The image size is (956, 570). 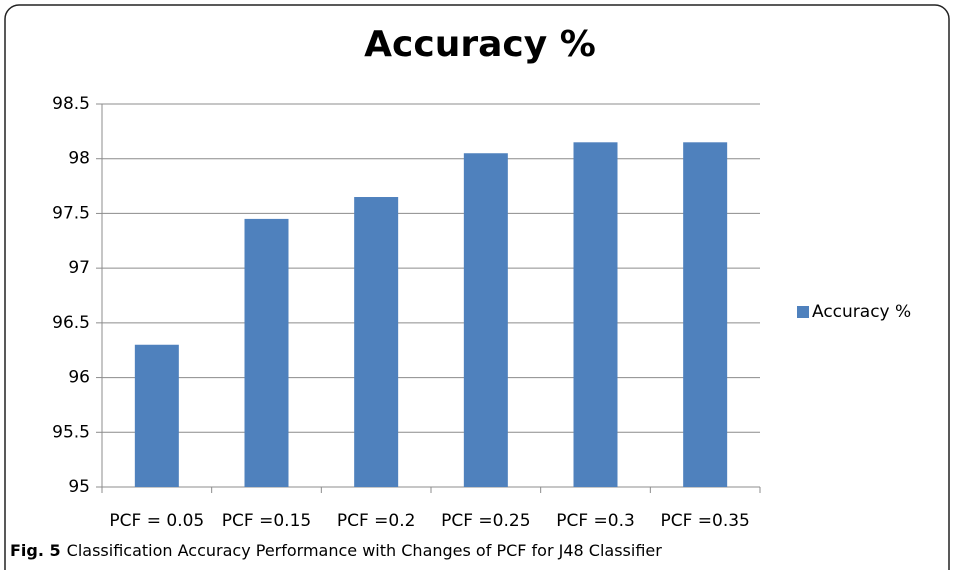 What do you see at coordinates (71, 213) in the screenshot?
I see `y-tick-label: 97.5` at bounding box center [71, 213].